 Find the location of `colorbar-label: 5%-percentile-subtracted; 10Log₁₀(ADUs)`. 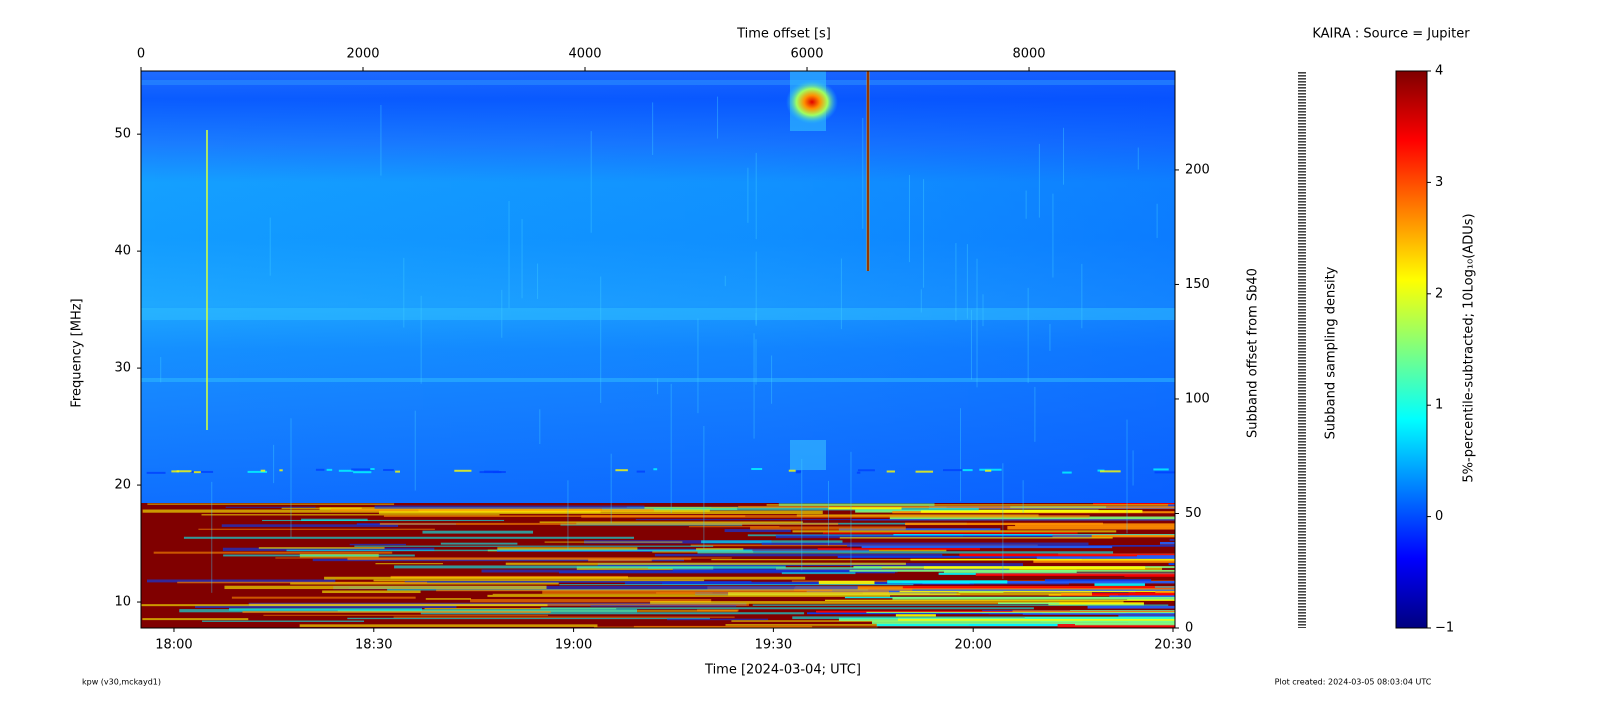

colorbar-label: 5%-percentile-subtracted; 10Log₁₀(ADUs) is located at coordinates (1469, 347).